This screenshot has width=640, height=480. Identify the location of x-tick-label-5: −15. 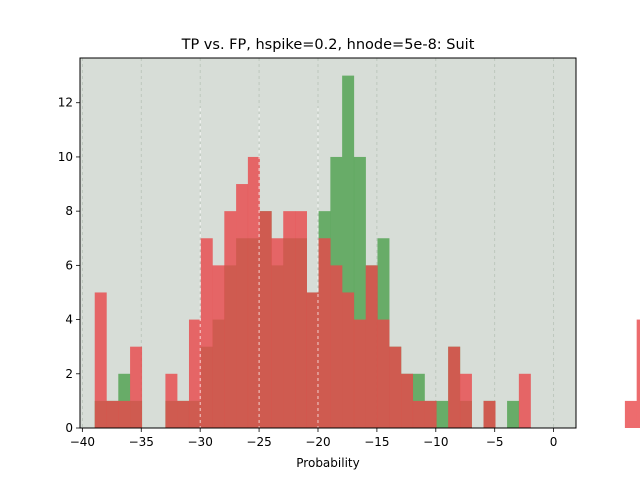
(376, 442).